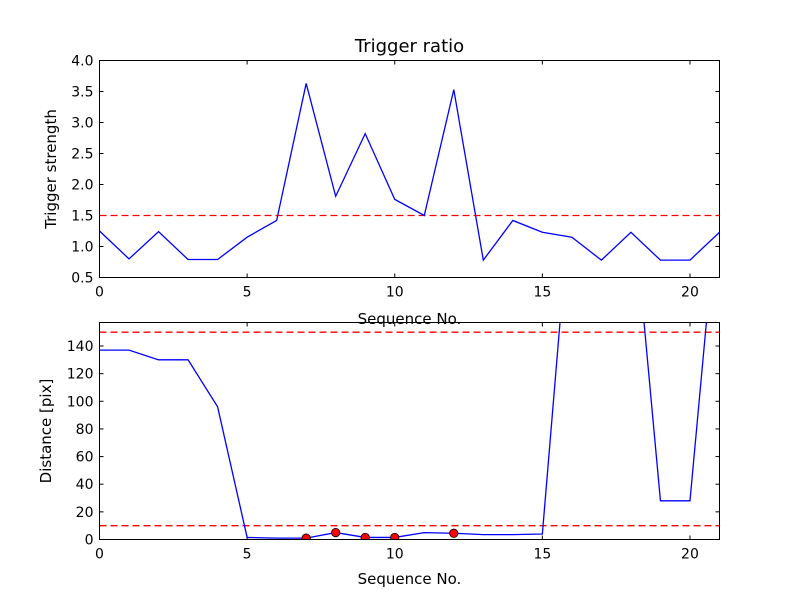 This screenshot has width=800, height=600. Describe the element at coordinates (80, 347) in the screenshot. I see `y-tick-label: 140` at that location.